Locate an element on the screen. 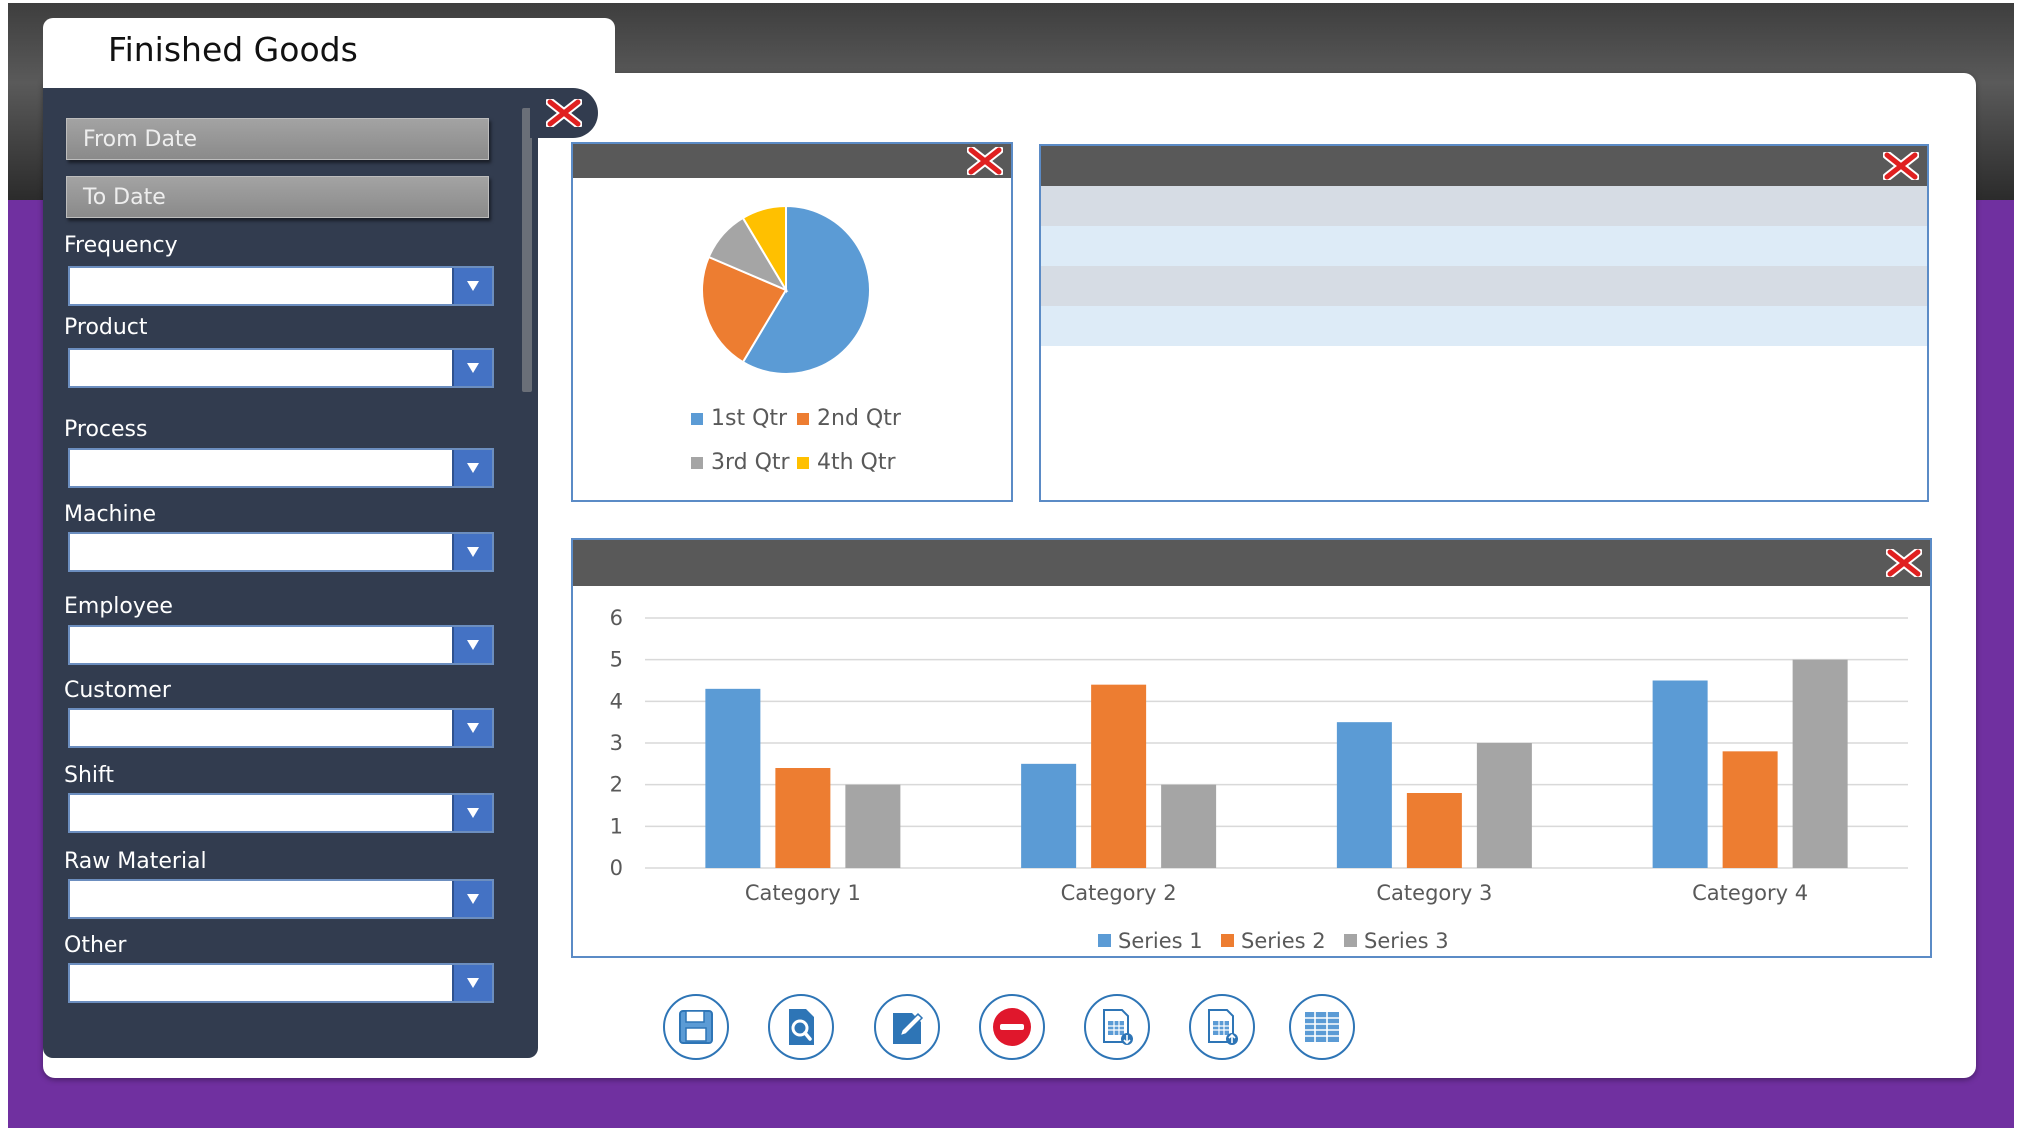 This screenshot has height=1128, width=2018. pie-chart is located at coordinates (786, 289).